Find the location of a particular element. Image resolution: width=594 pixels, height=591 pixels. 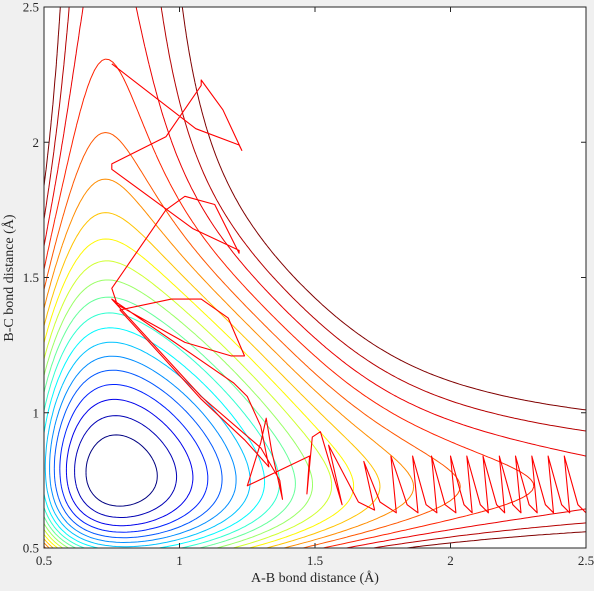

y-tick-label: 0.5 is located at coordinates (31, 548).